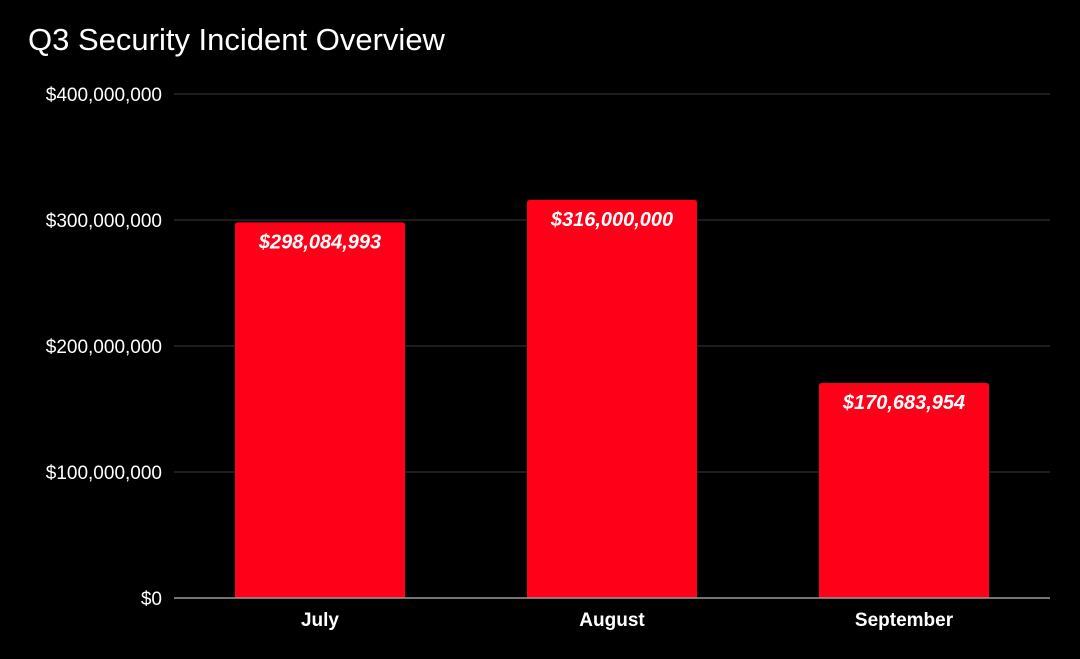  Describe the element at coordinates (904, 620) in the screenshot. I see `x-category-label: September` at that location.